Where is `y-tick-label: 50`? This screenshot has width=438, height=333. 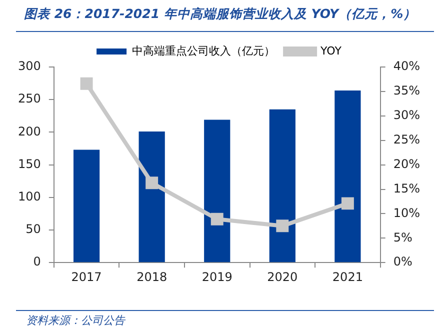 y-tick-label: 50 is located at coordinates (33, 229).